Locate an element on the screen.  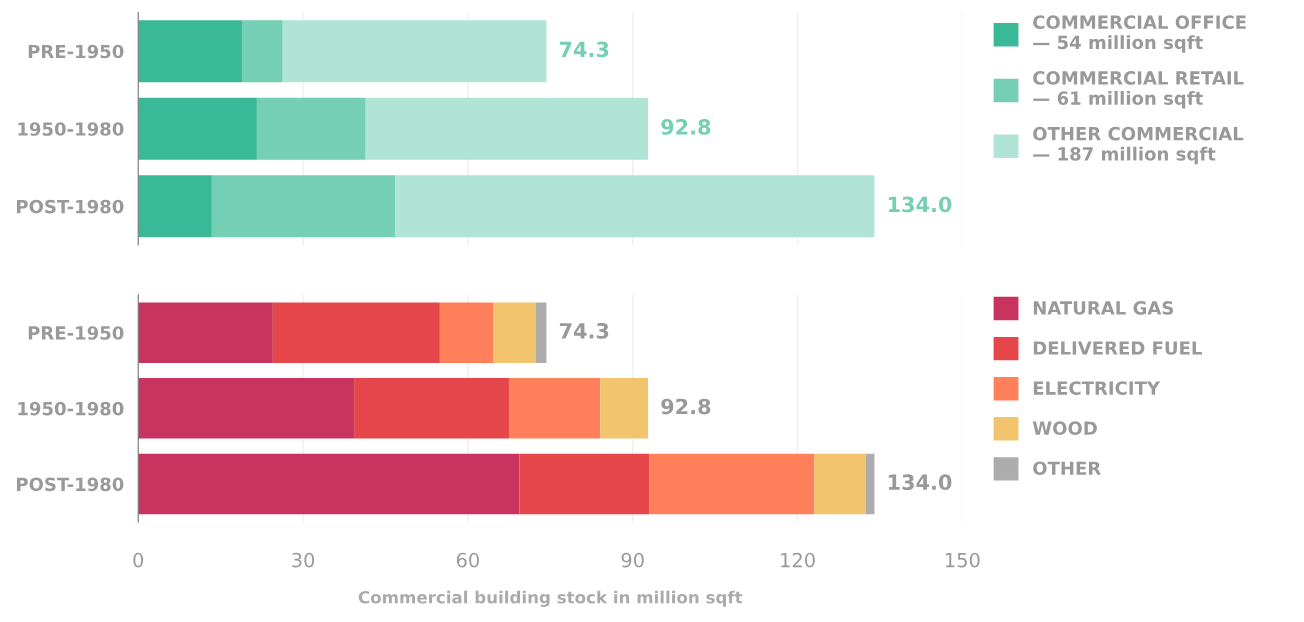
legend-label: COMMERCIAL RETAIL — 61 million sqft is located at coordinates (1138, 90).